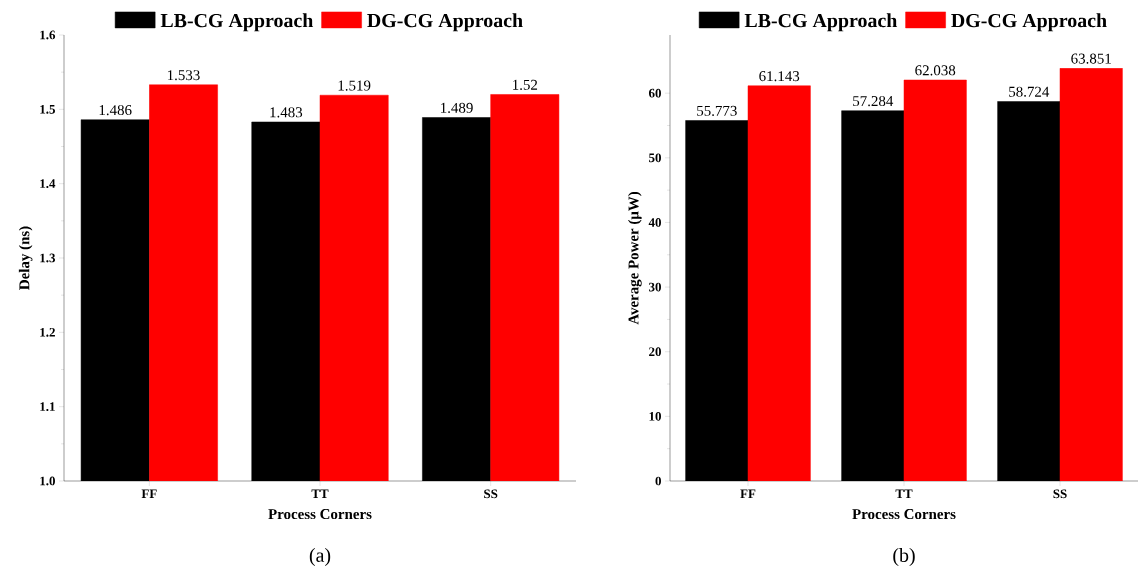  Describe the element at coordinates (525, 84) in the screenshot. I see `data-label: 1.52` at that location.